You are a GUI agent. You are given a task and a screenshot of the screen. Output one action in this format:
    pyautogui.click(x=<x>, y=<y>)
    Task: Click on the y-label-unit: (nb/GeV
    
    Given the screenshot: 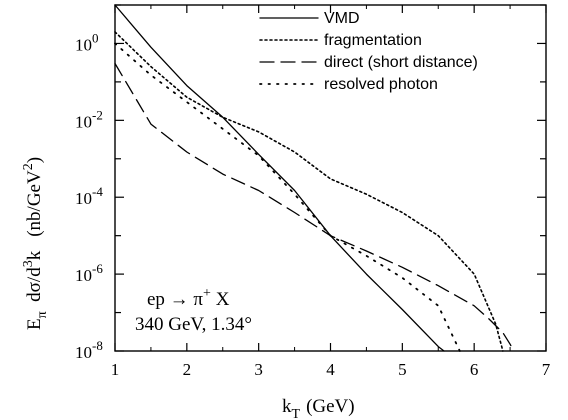 What is the action you would take?
    pyautogui.click(x=34, y=203)
    